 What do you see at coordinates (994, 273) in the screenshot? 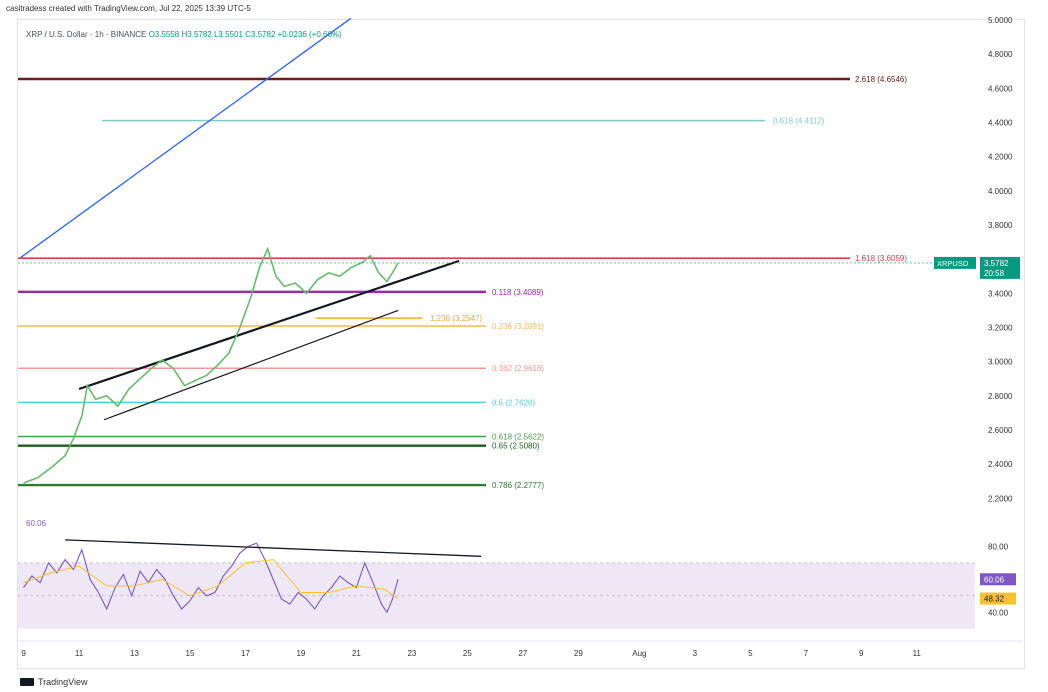
I see `bar-countdown-text: 20:58` at bounding box center [994, 273].